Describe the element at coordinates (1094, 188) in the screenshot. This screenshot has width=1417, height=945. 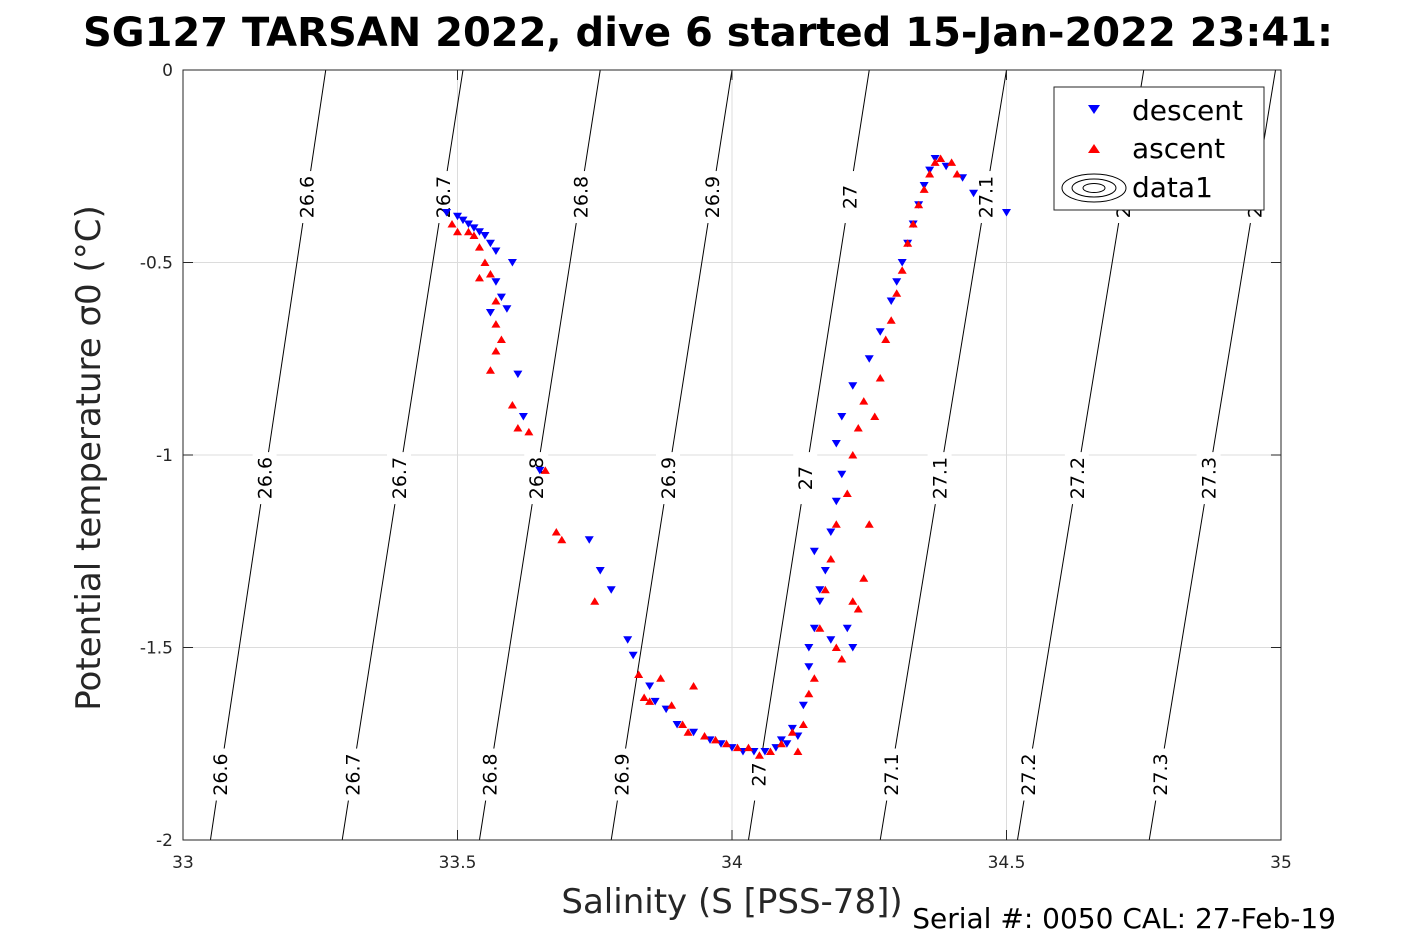
I see `legend-contour-icon` at that location.